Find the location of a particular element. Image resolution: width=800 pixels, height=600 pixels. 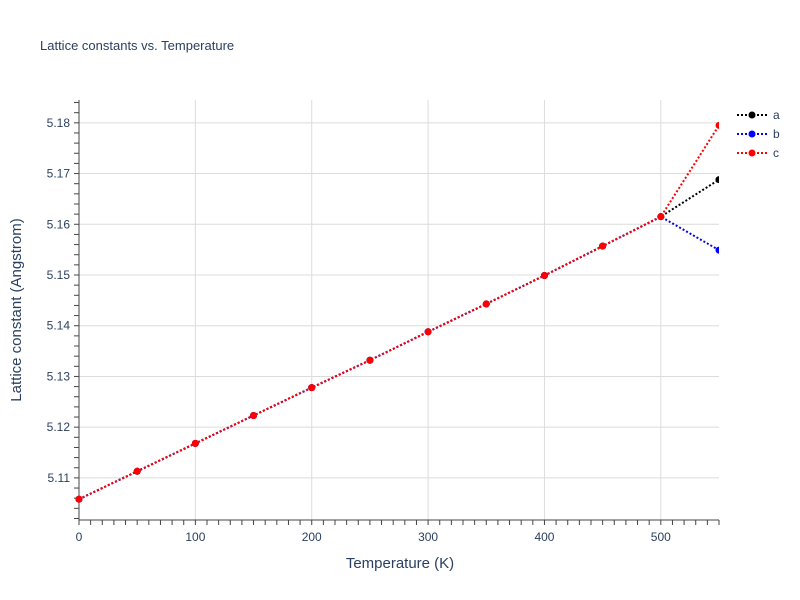

y-tick-label: 5.15 is located at coordinates (59, 275).